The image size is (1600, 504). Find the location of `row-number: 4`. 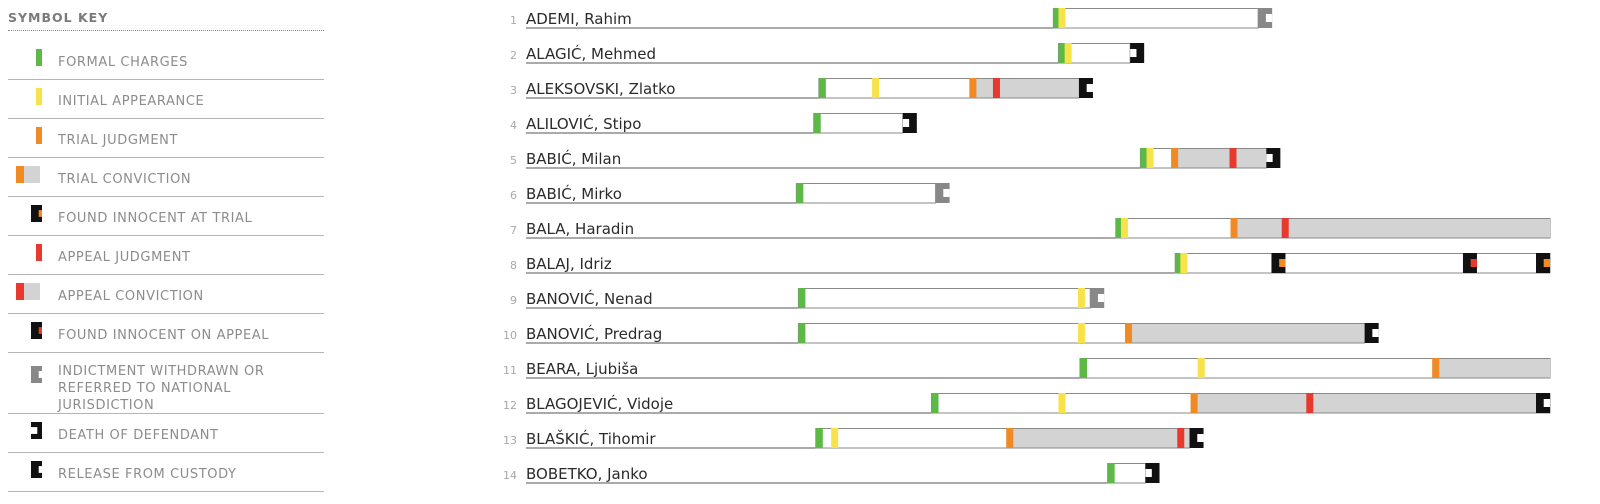

row-number: 4 is located at coordinates (513, 125).